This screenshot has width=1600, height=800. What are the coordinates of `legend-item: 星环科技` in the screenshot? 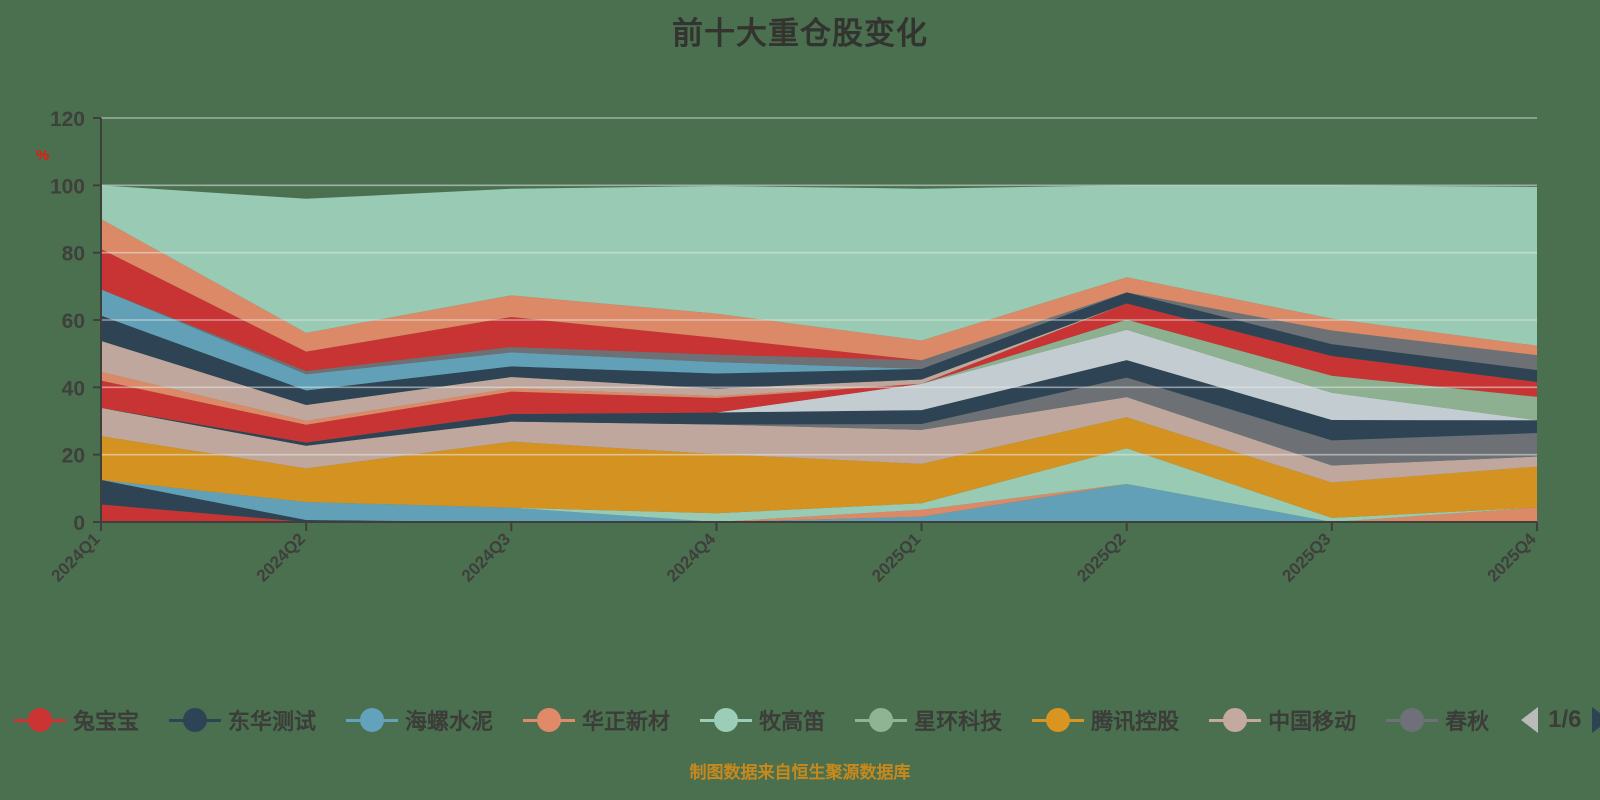 It's located at (928, 720).